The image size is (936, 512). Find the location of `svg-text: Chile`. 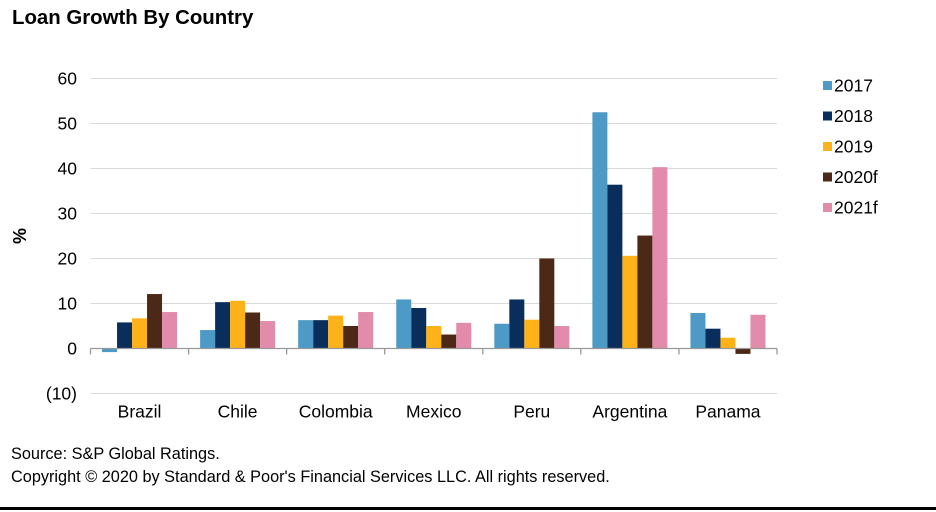

svg-text: Chile is located at coordinates (238, 412).